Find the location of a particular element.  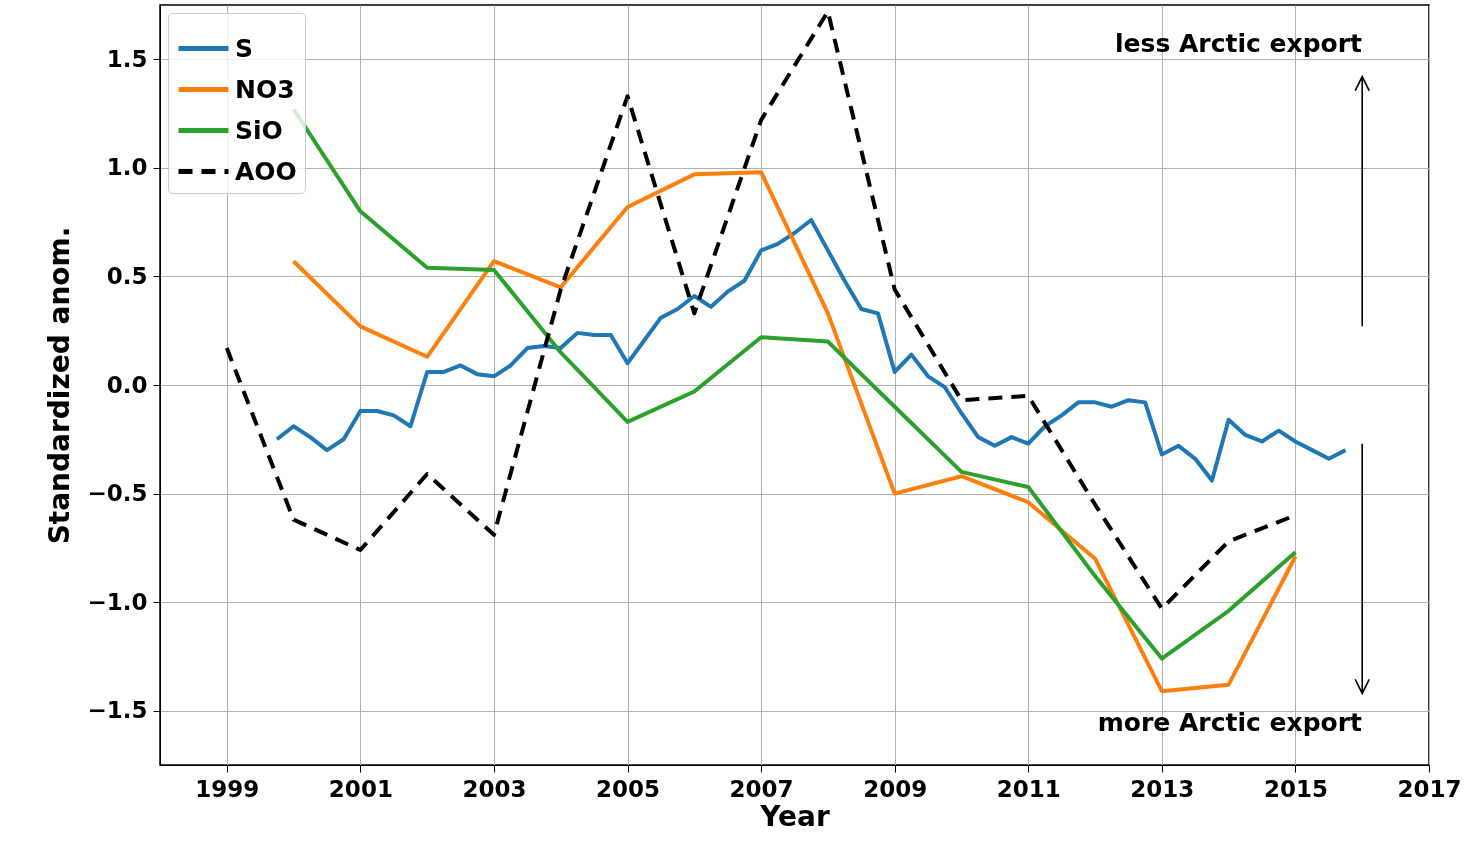

y-tick-label: 0.0 is located at coordinates (127, 384).